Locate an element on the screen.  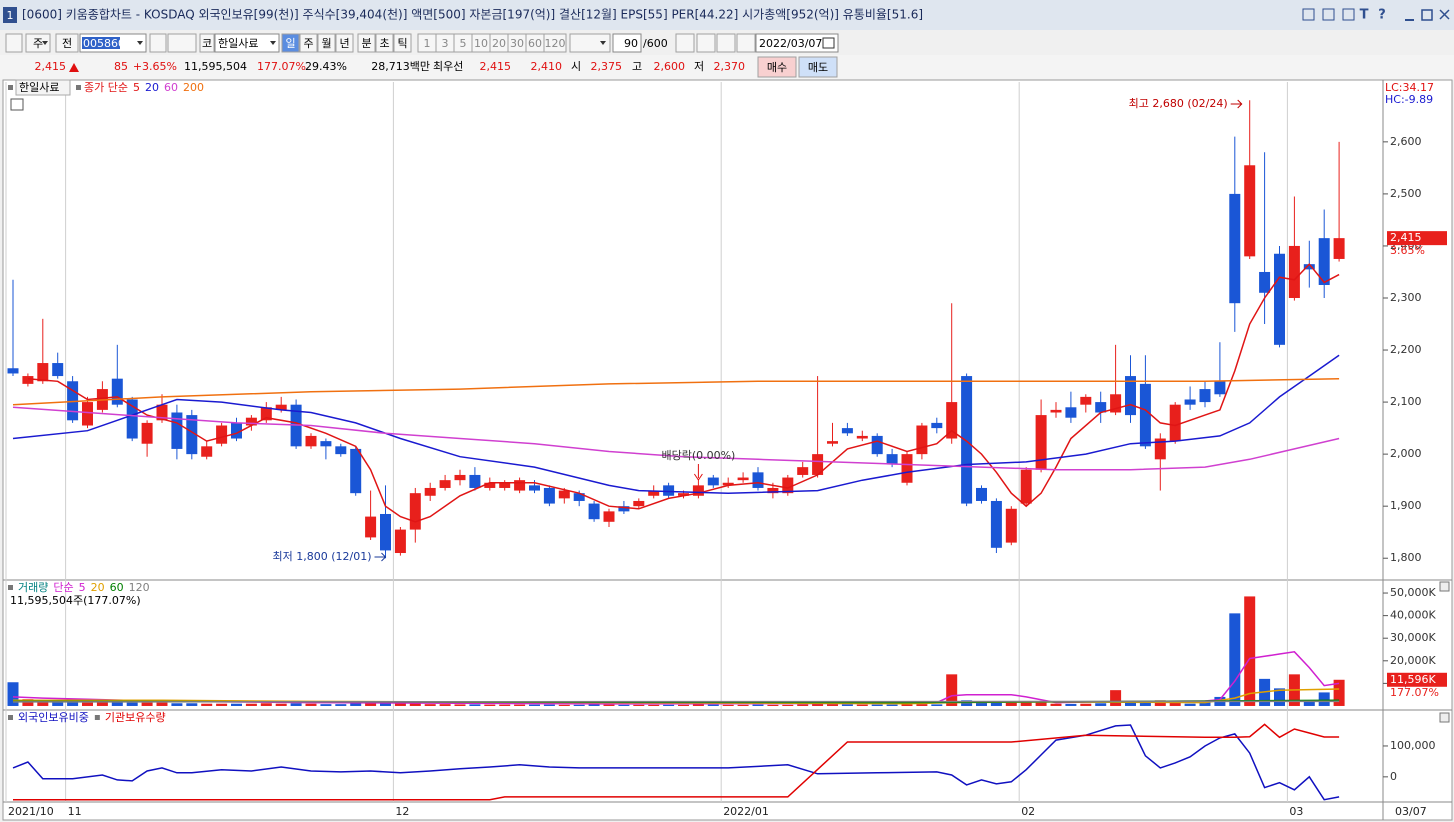
button-label: 매도 is located at coordinates (818, 67).